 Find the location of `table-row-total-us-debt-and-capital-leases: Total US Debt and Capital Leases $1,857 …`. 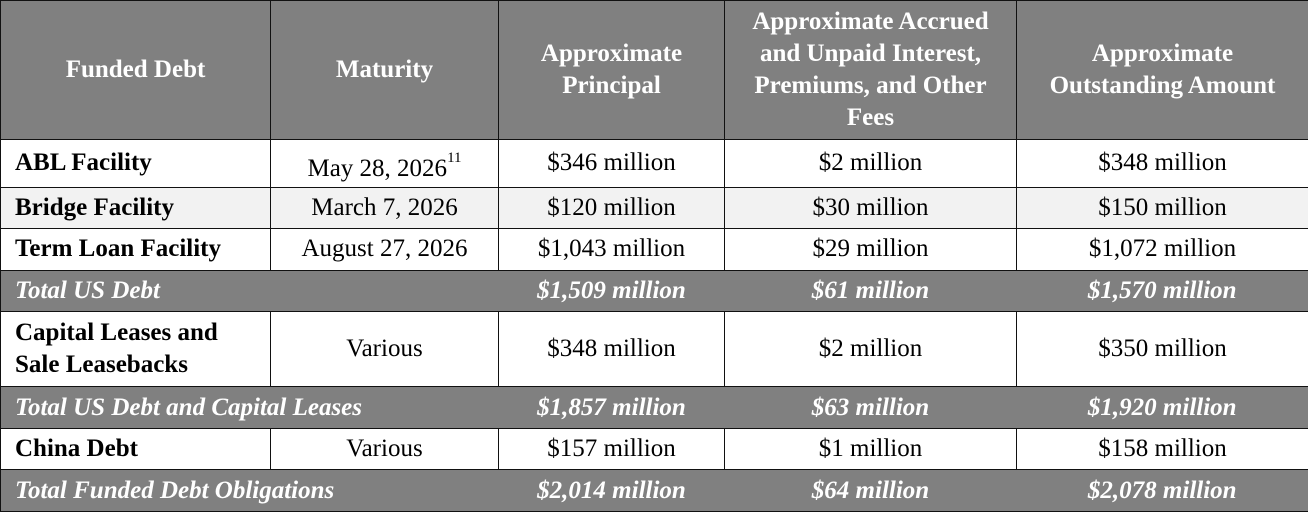

table-row-total-us-debt-and-capital-leases: Total US Debt and Capital Leases $1,857 … is located at coordinates (654, 407).